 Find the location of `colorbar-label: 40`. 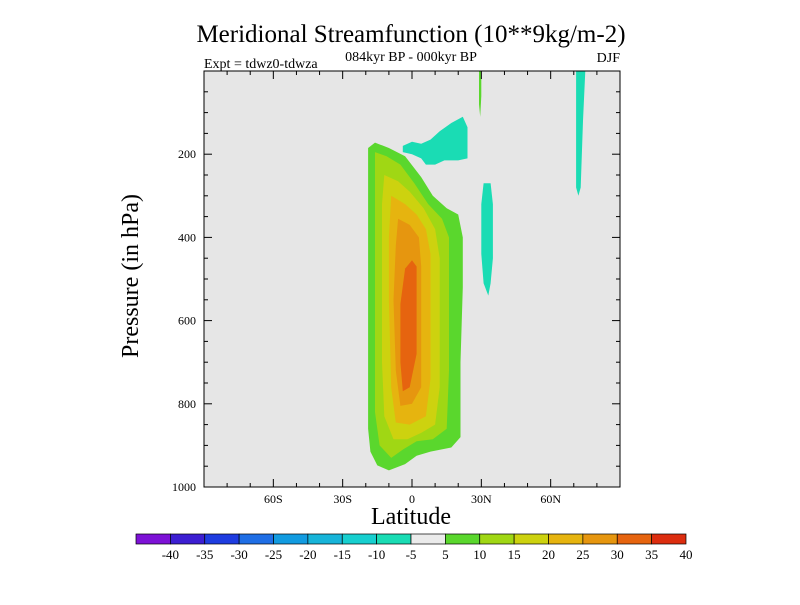

colorbar-label: 40 is located at coordinates (686, 554).